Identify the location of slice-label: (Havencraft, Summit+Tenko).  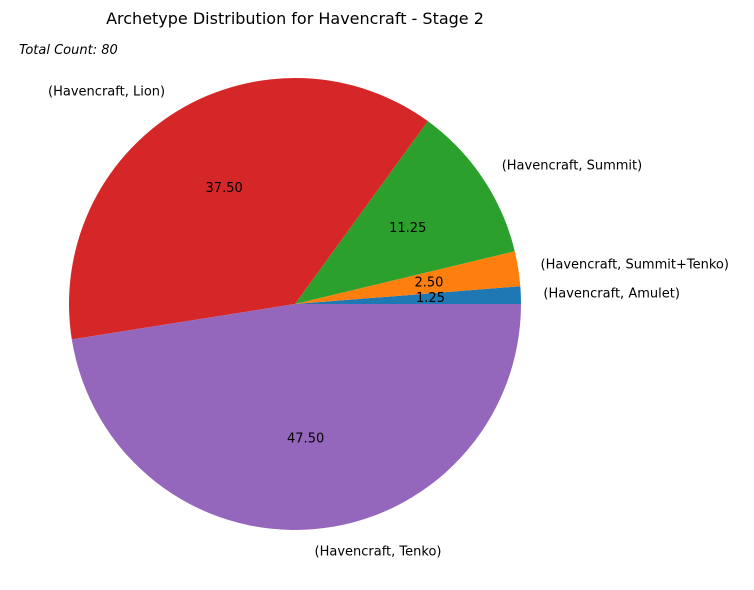
(635, 265).